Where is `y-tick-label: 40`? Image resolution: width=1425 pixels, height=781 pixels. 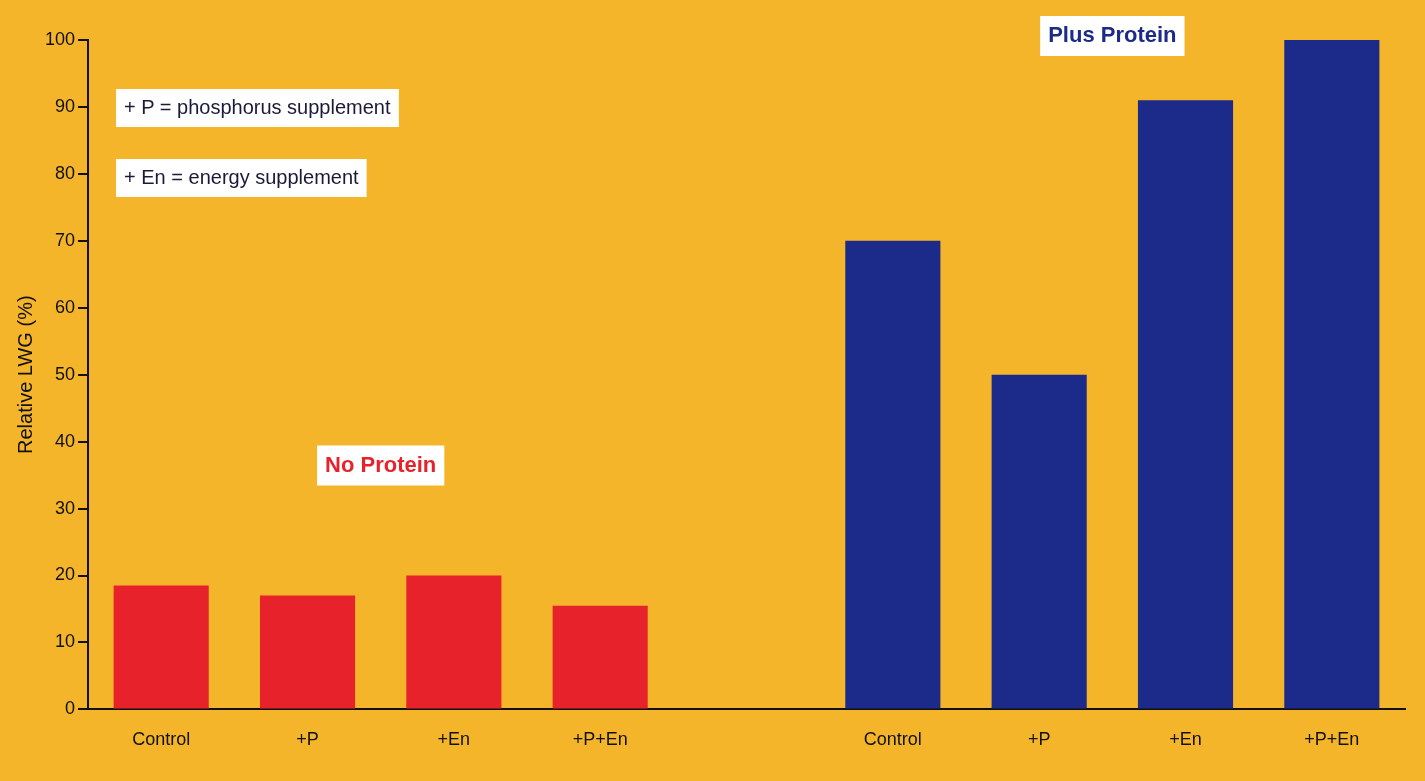 y-tick-label: 40 is located at coordinates (65, 440).